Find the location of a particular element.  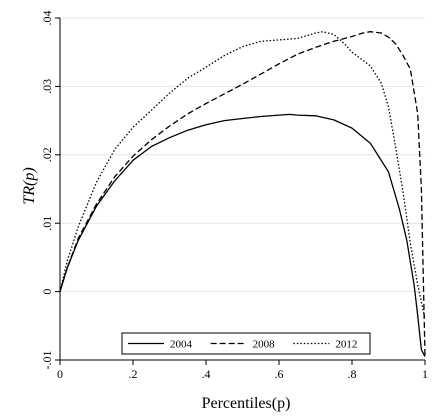

x-tick-label-1: .2 is located at coordinates (133, 374).